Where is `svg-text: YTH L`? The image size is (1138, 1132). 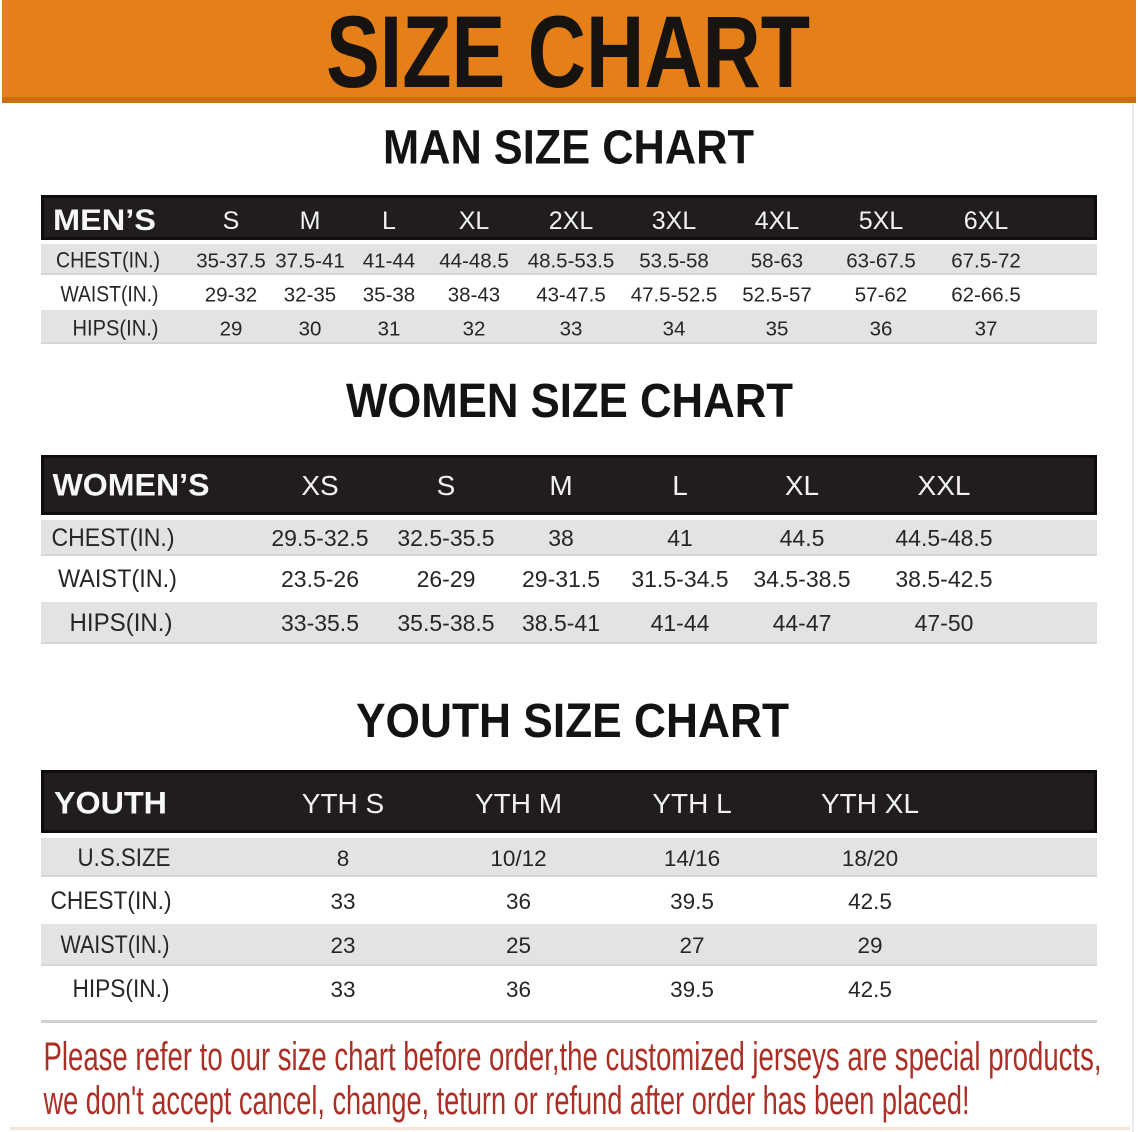
svg-text: YTH L is located at coordinates (691, 803).